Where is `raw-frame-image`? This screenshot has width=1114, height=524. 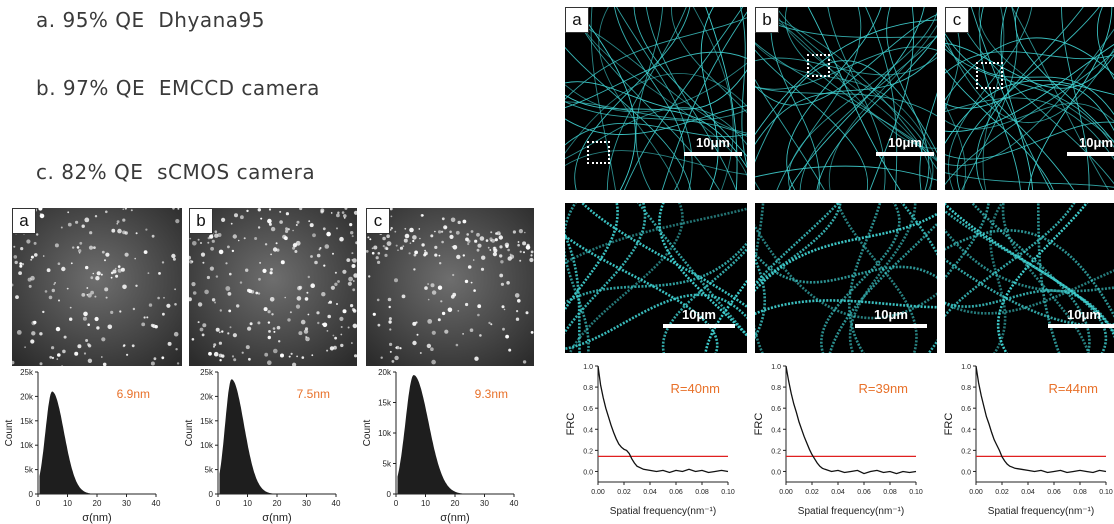
raw-frame-image is located at coordinates (97, 287).